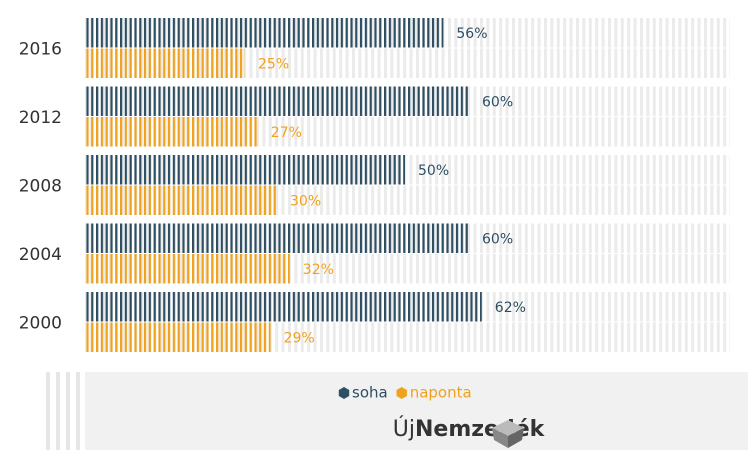  What do you see at coordinates (40, 50) in the screenshot?
I see `y-tick-label: 2016` at bounding box center [40, 50].